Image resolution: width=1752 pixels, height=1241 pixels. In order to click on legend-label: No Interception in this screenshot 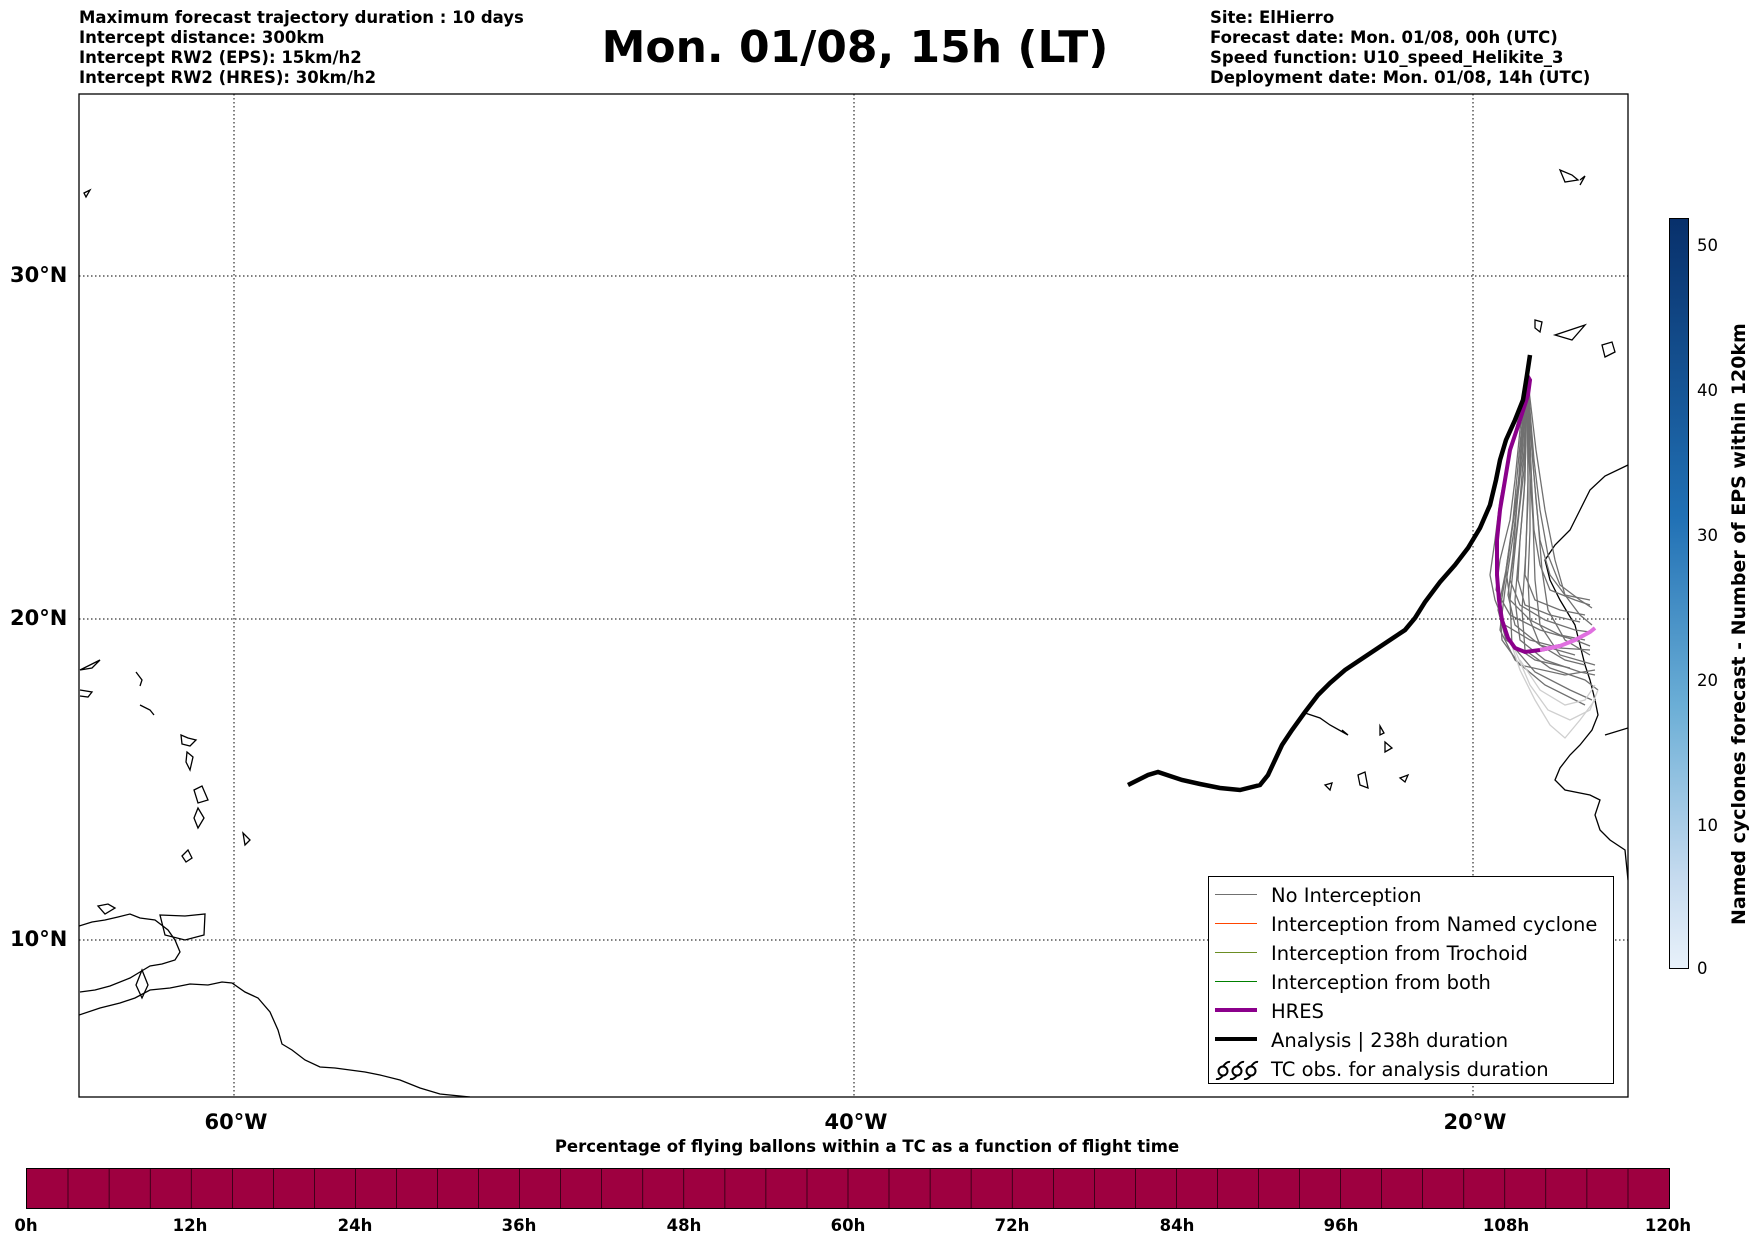, I will do `click(1346, 895)`.